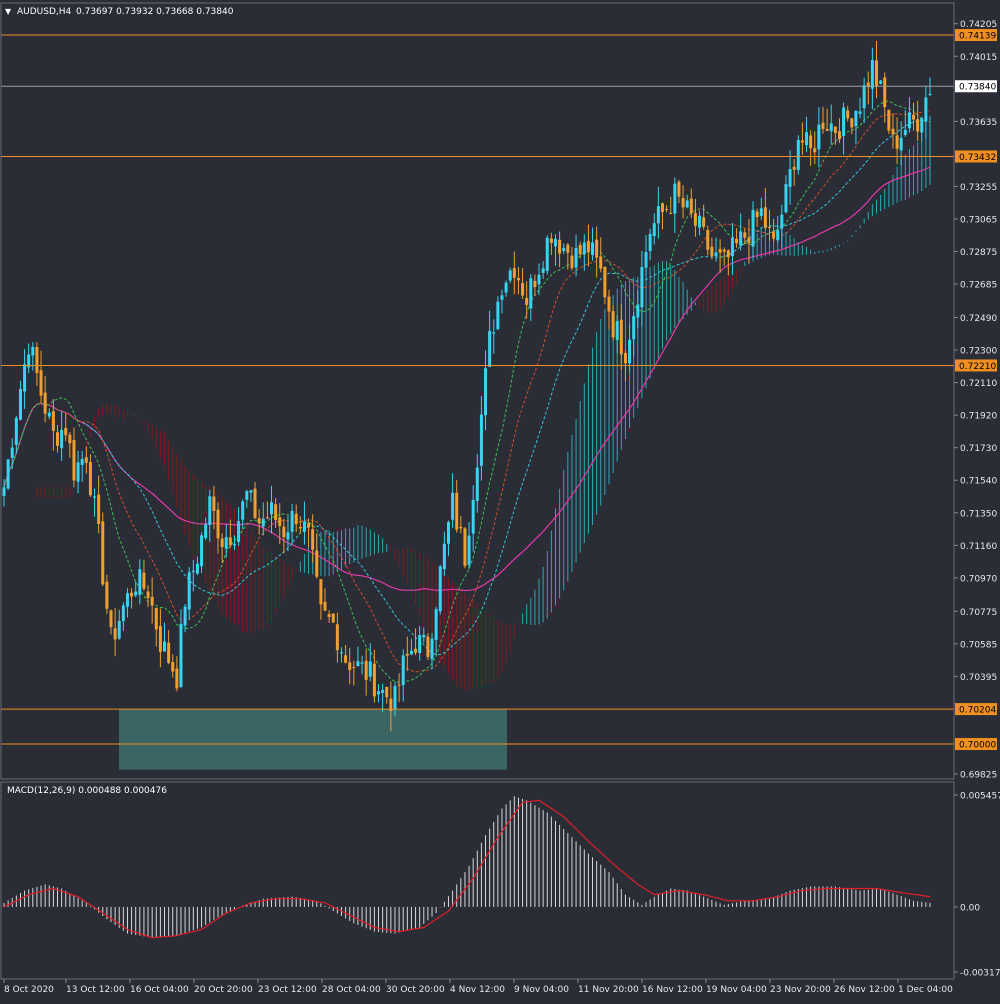 Image resolution: width=1000 pixels, height=1004 pixels. Describe the element at coordinates (864, 990) in the screenshot. I see `x-tick-label: 26 Nov 12:00` at that location.